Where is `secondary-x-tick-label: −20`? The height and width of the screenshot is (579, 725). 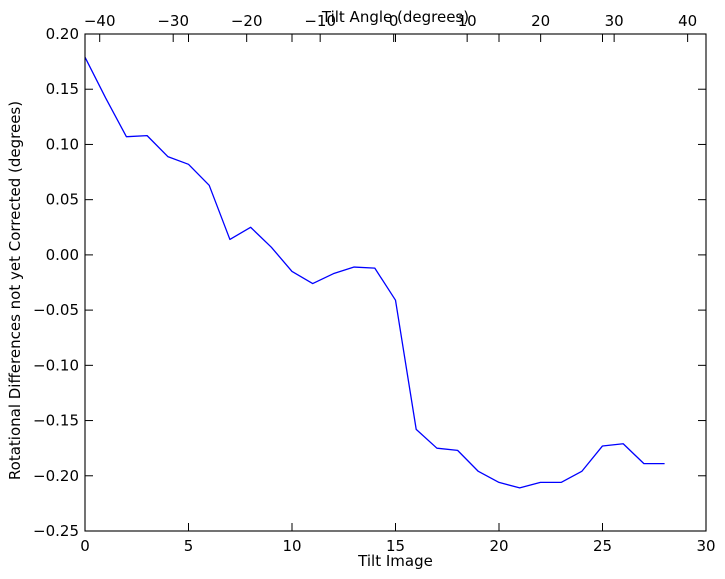
secondary-x-tick-label: −20 is located at coordinates (247, 21).